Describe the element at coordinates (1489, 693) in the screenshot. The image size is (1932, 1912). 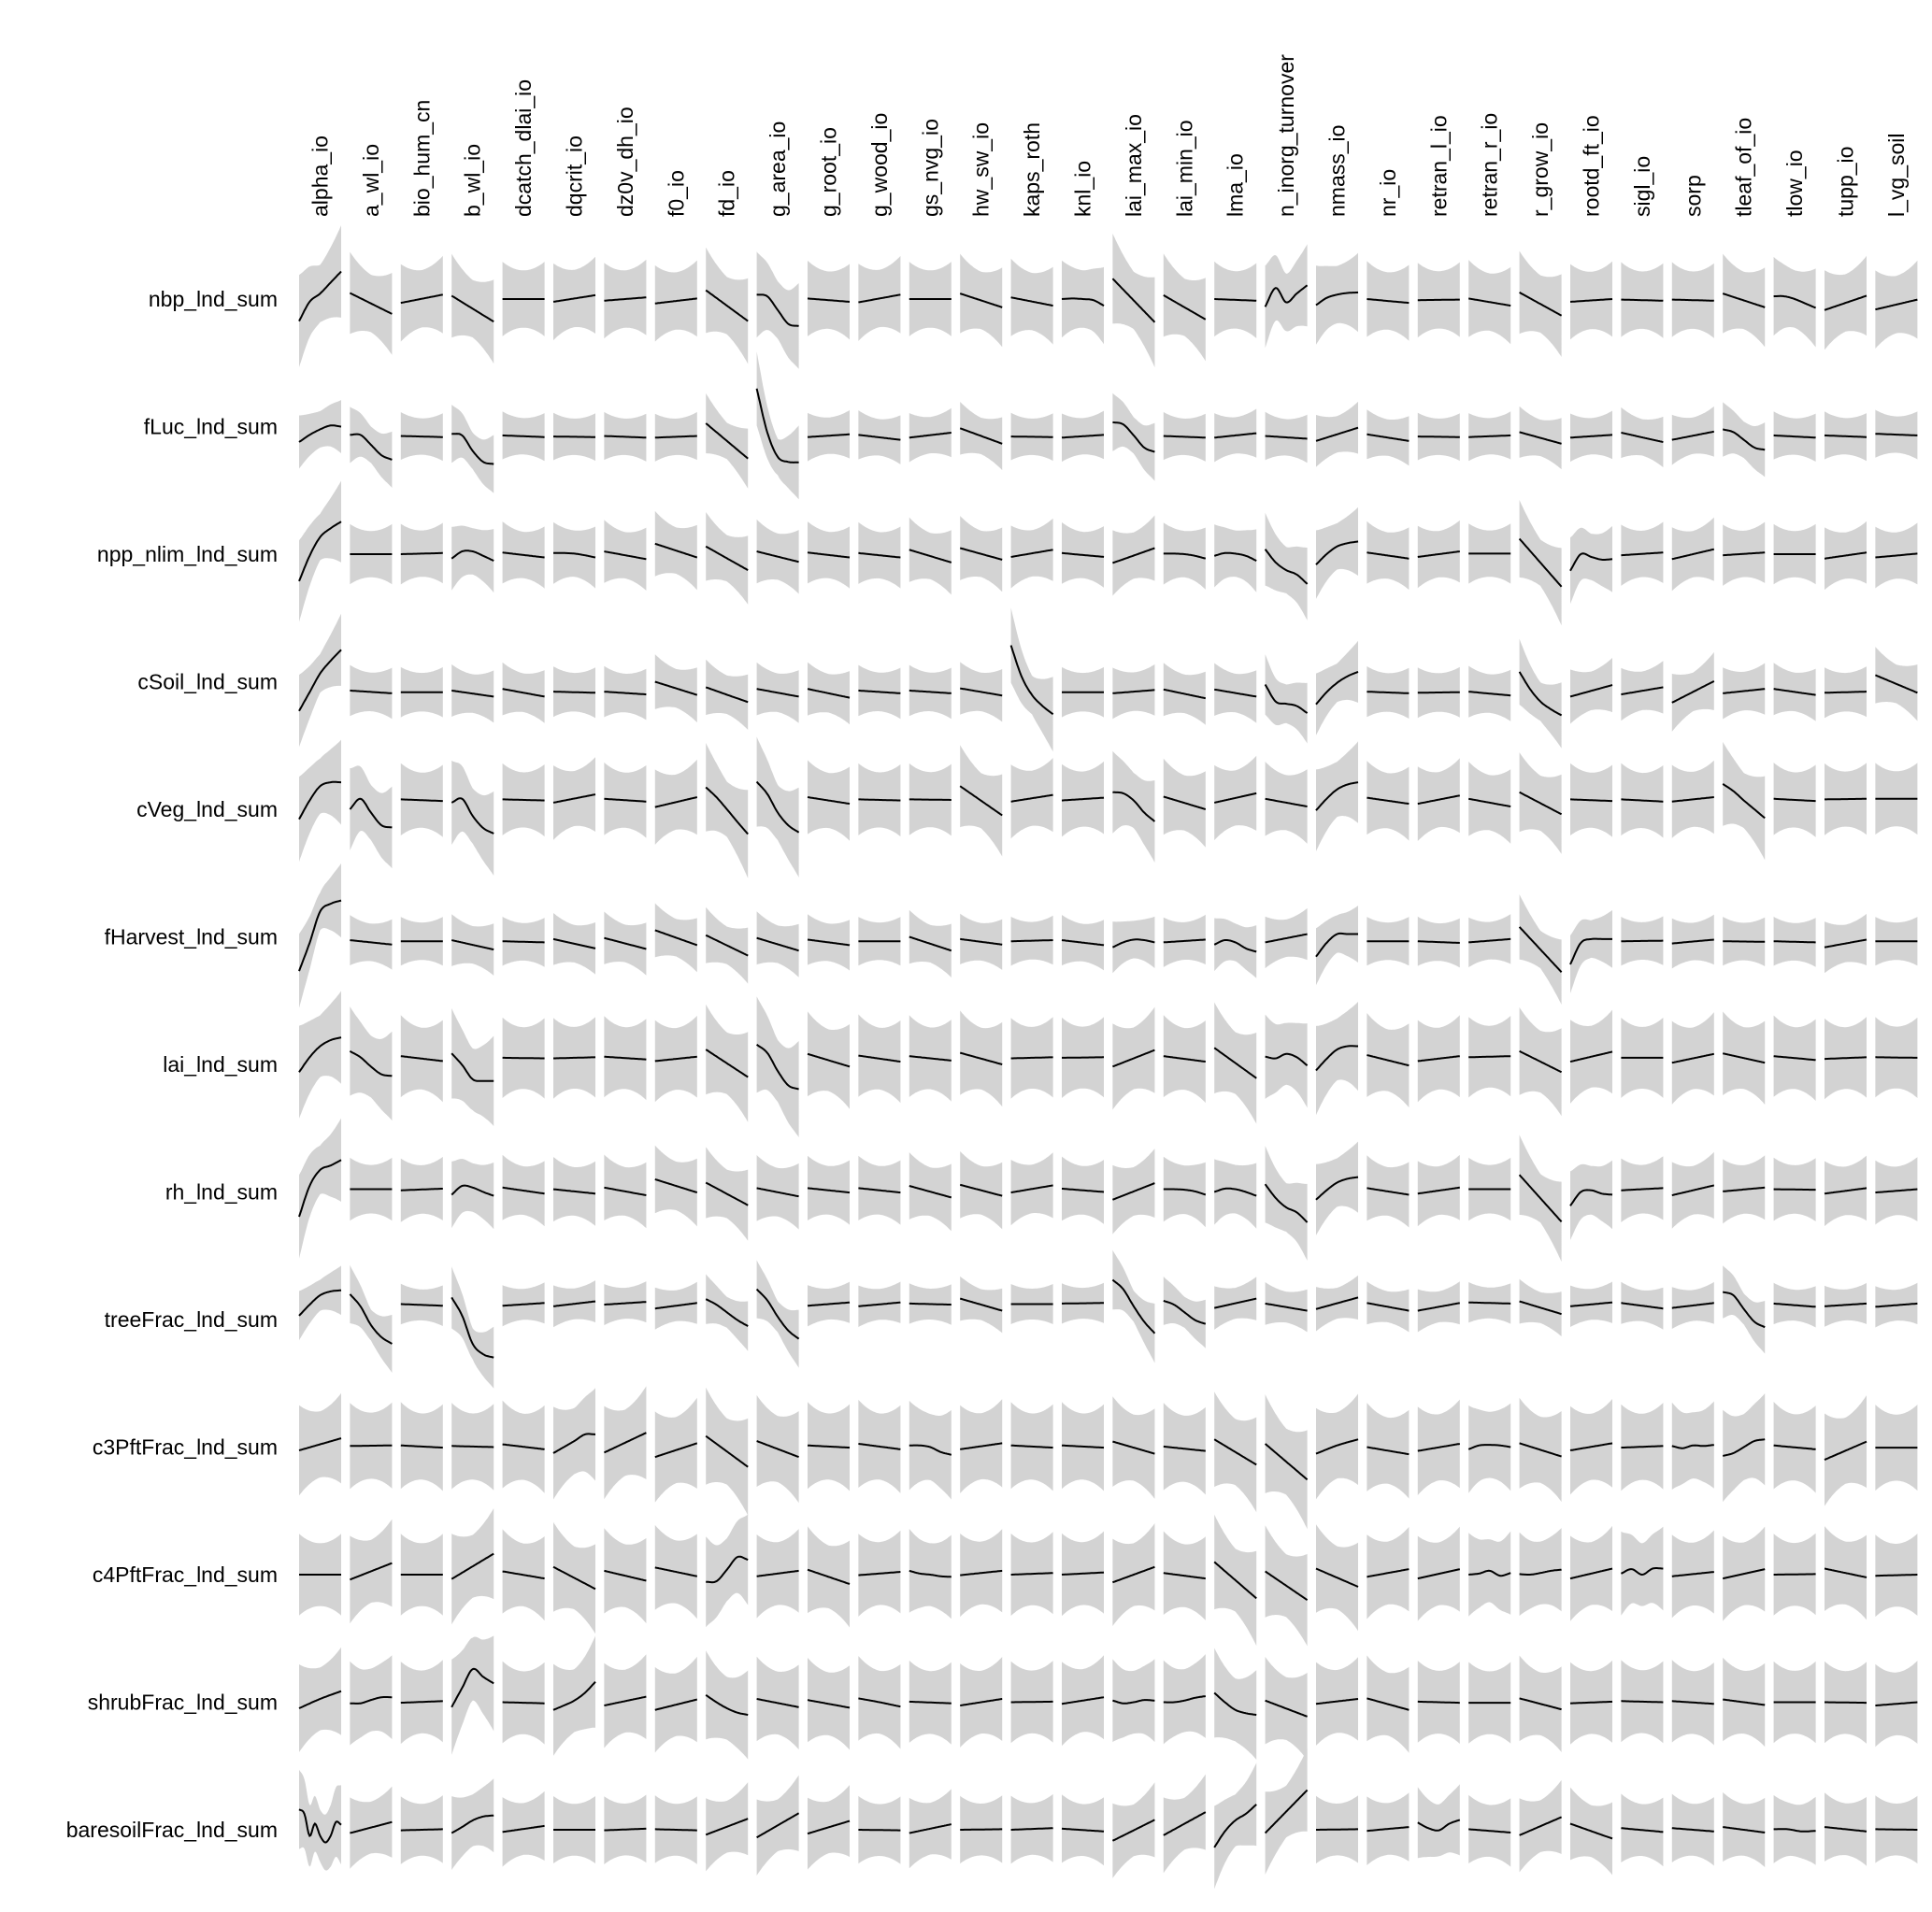
I see `panel-cSoil_lnd_sum-retran_r_io` at that location.